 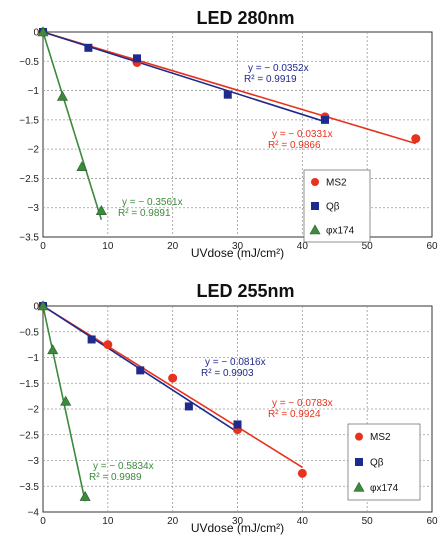 I want to click on chart-title: LED 255nm, so click(x=245, y=291).